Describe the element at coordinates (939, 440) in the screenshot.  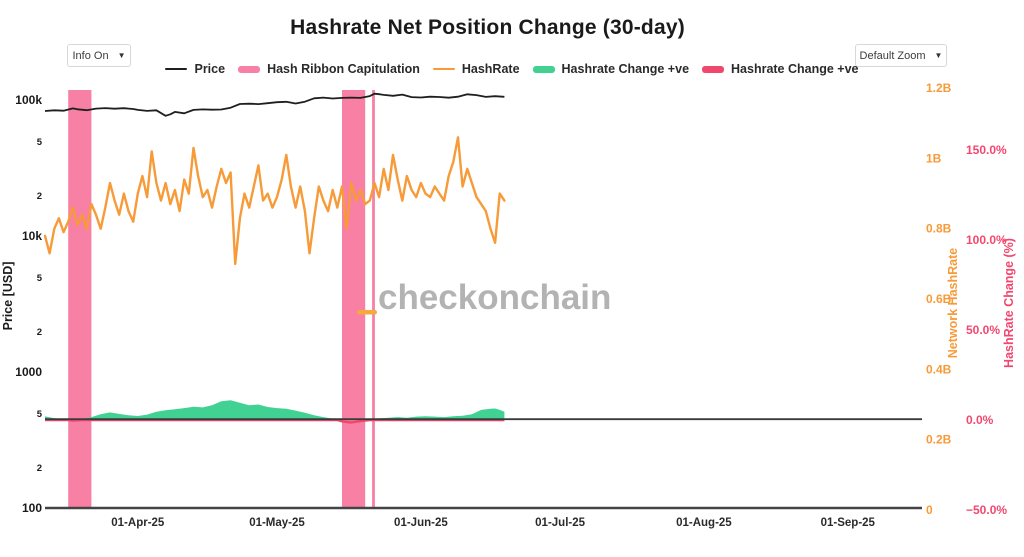
I see `hashrate-axis-tick-label: 0.2B` at that location.